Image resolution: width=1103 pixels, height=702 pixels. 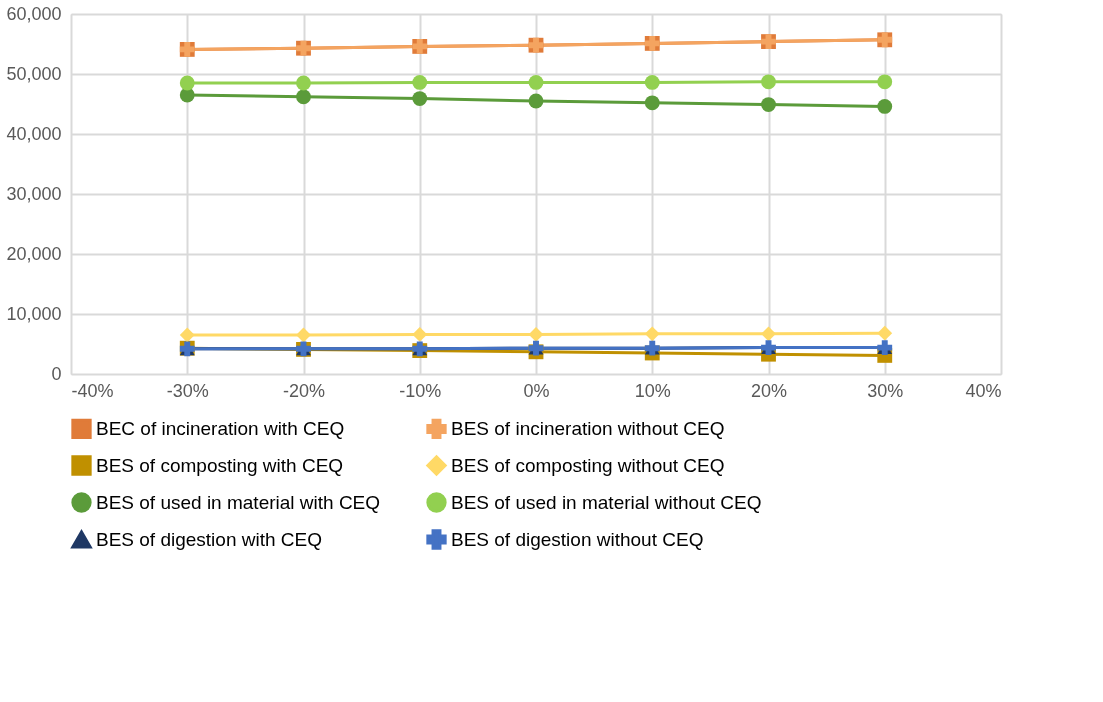 What do you see at coordinates (220, 465) in the screenshot?
I see `legend-label: BES of composting with CEQ` at bounding box center [220, 465].